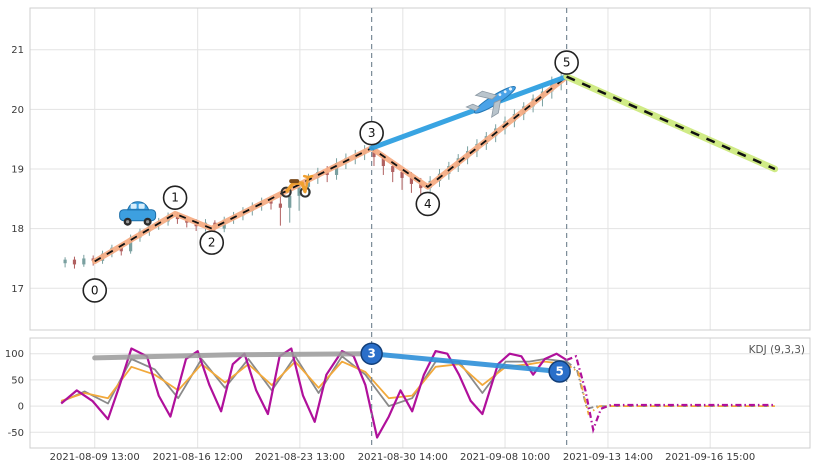 Image resolution: width=819 pixels, height=471 pixels. I want to click on pivot-number-0: 0, so click(95, 290).